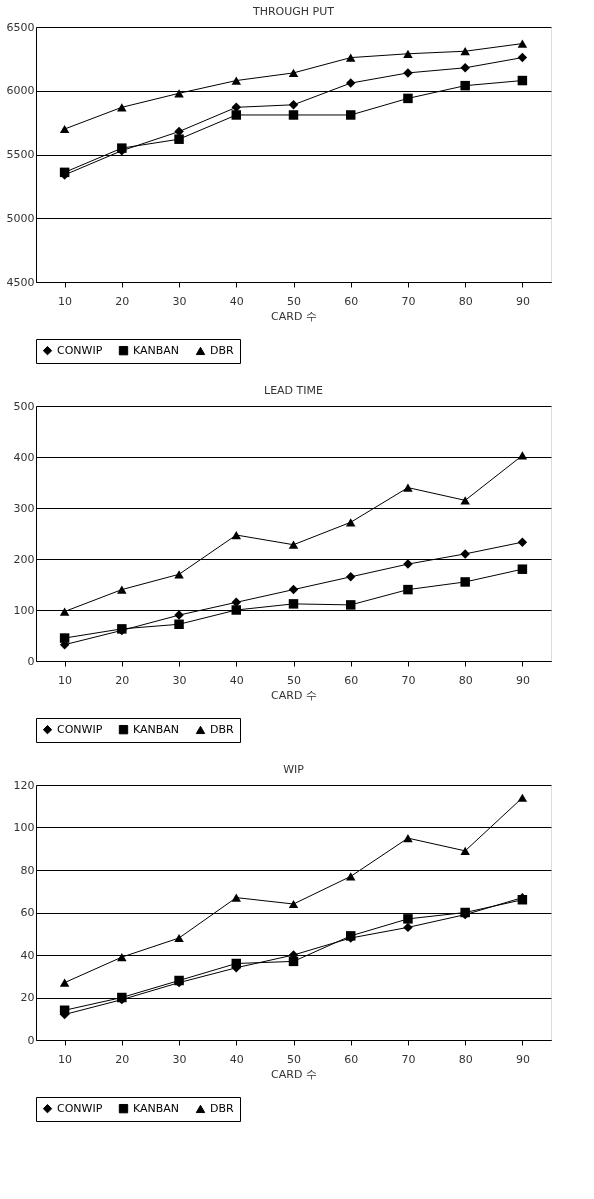 Image resolution: width=594 pixels, height=1199 pixels. Describe the element at coordinates (24, 785) in the screenshot. I see `y-tick-label: 120` at that location.